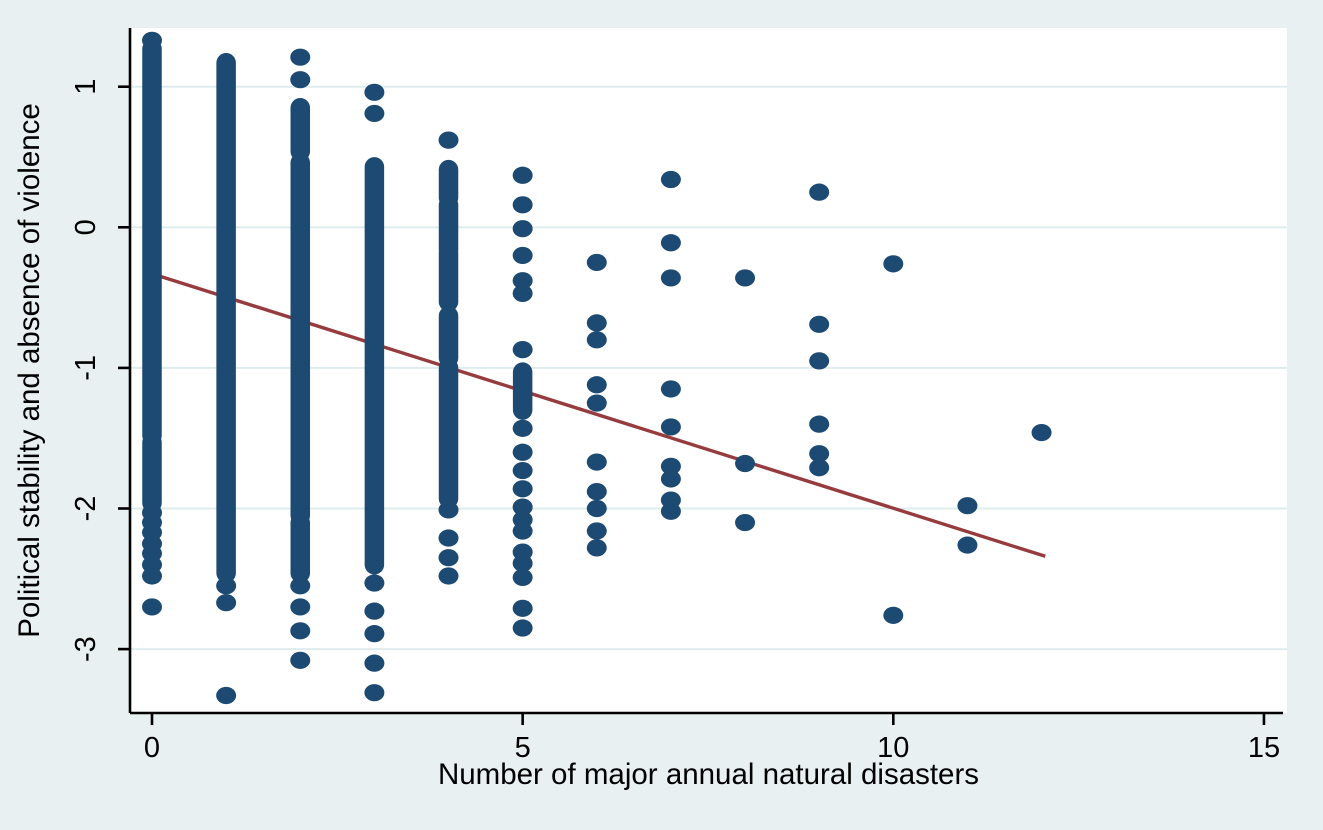 Image resolution: width=1323 pixels, height=830 pixels. What do you see at coordinates (1264, 748) in the screenshot?
I see `x-tick-label: 15` at bounding box center [1264, 748].